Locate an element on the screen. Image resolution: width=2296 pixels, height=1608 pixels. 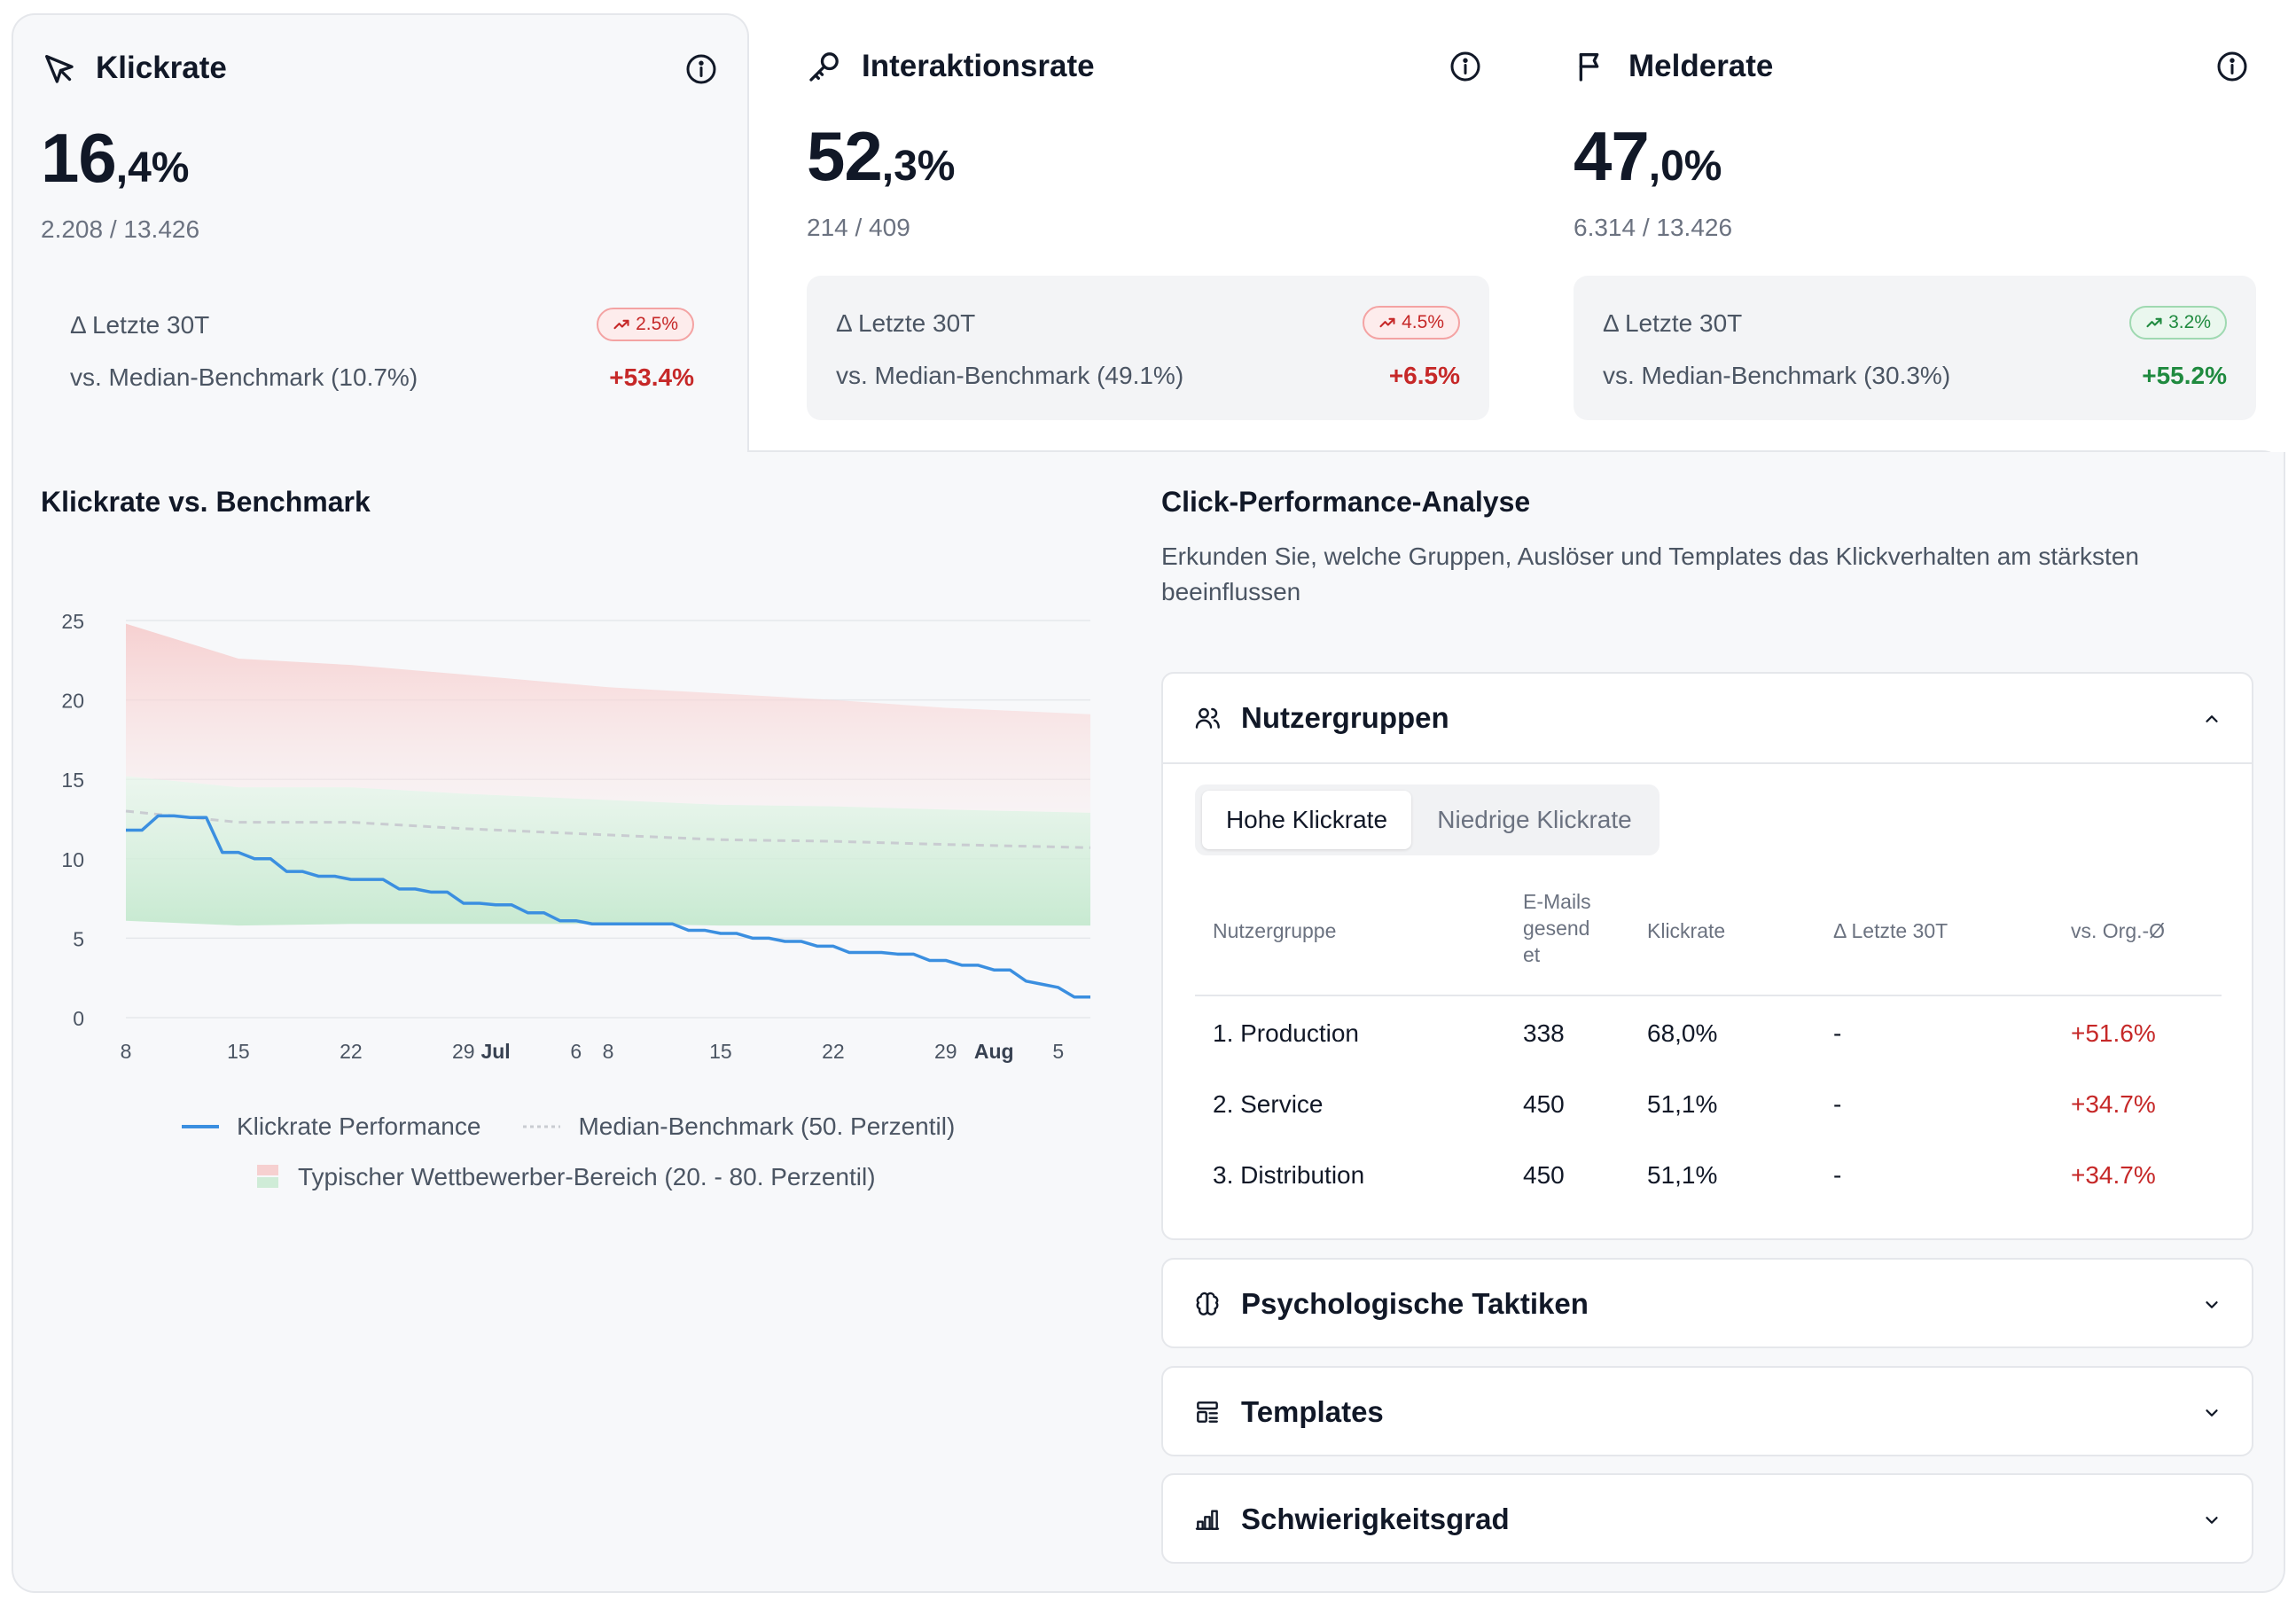
accordion-header: Nutzergruppen is located at coordinates (1321, 718).